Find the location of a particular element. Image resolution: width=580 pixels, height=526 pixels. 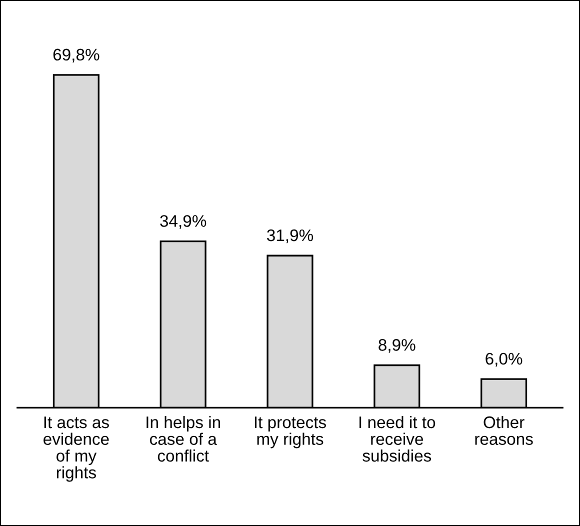

data-label: 8,9% is located at coordinates (397, 346).